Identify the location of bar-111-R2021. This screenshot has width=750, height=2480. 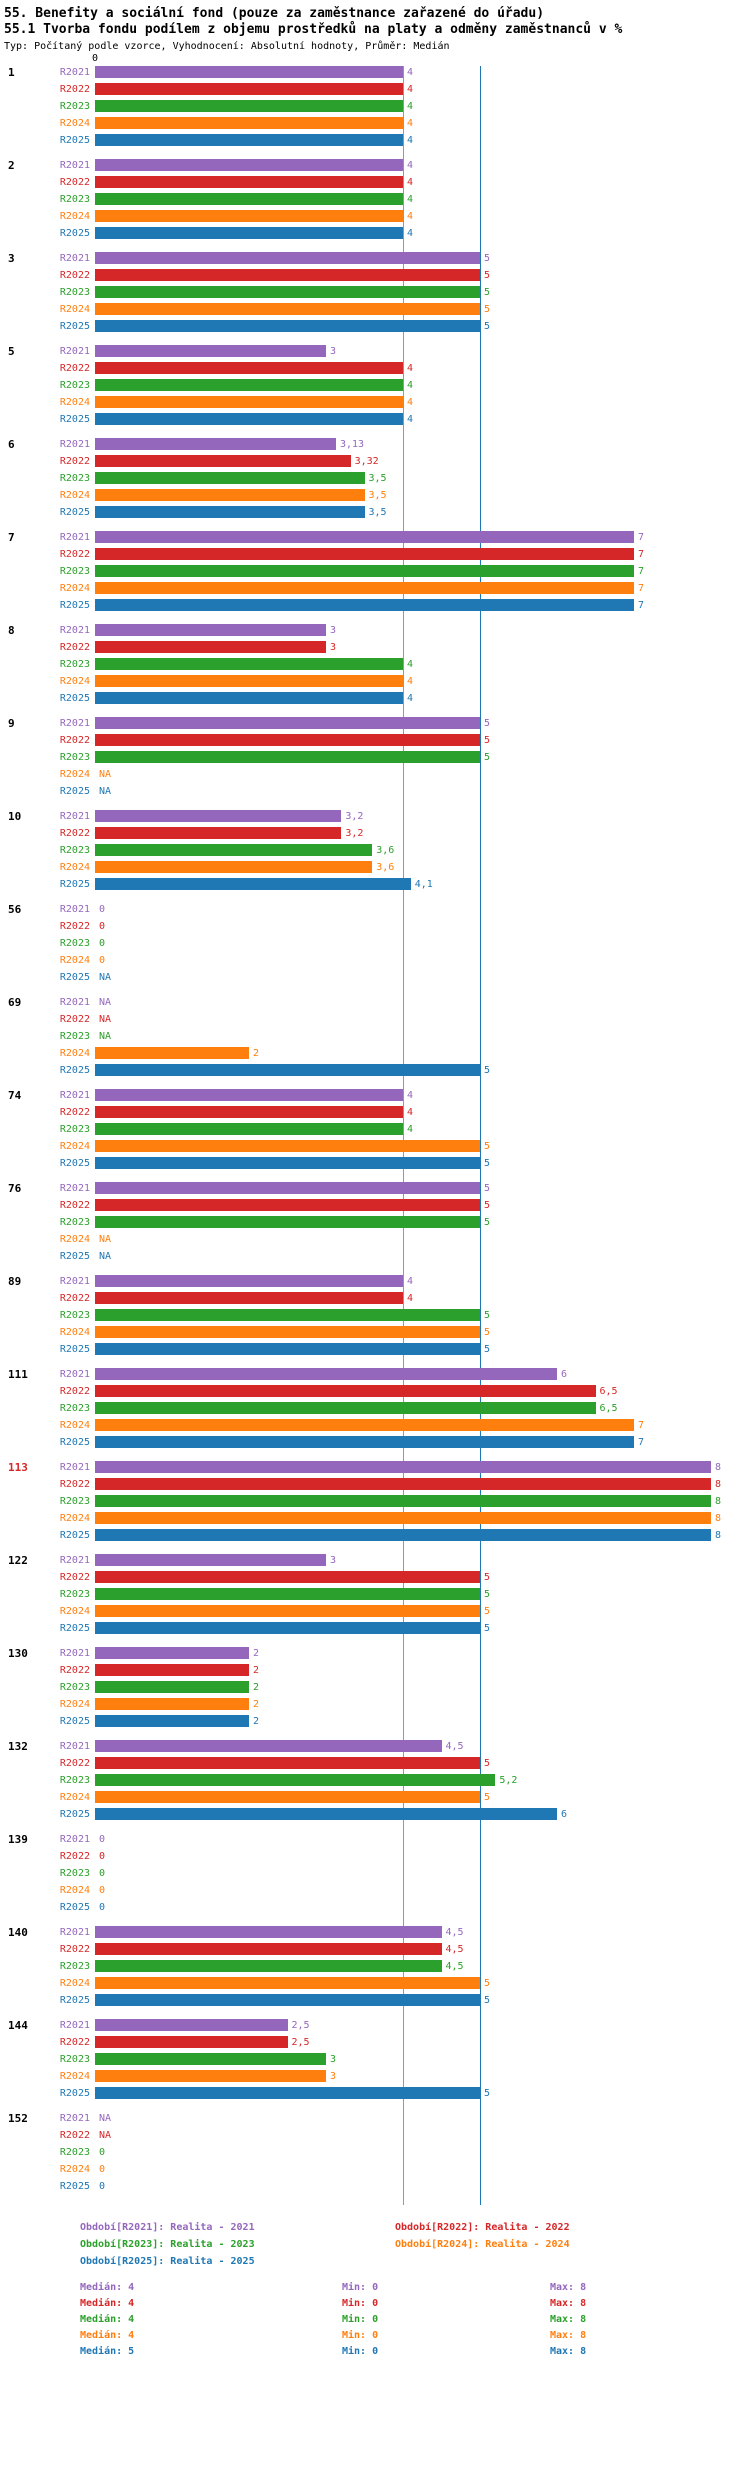
(326, 1374).